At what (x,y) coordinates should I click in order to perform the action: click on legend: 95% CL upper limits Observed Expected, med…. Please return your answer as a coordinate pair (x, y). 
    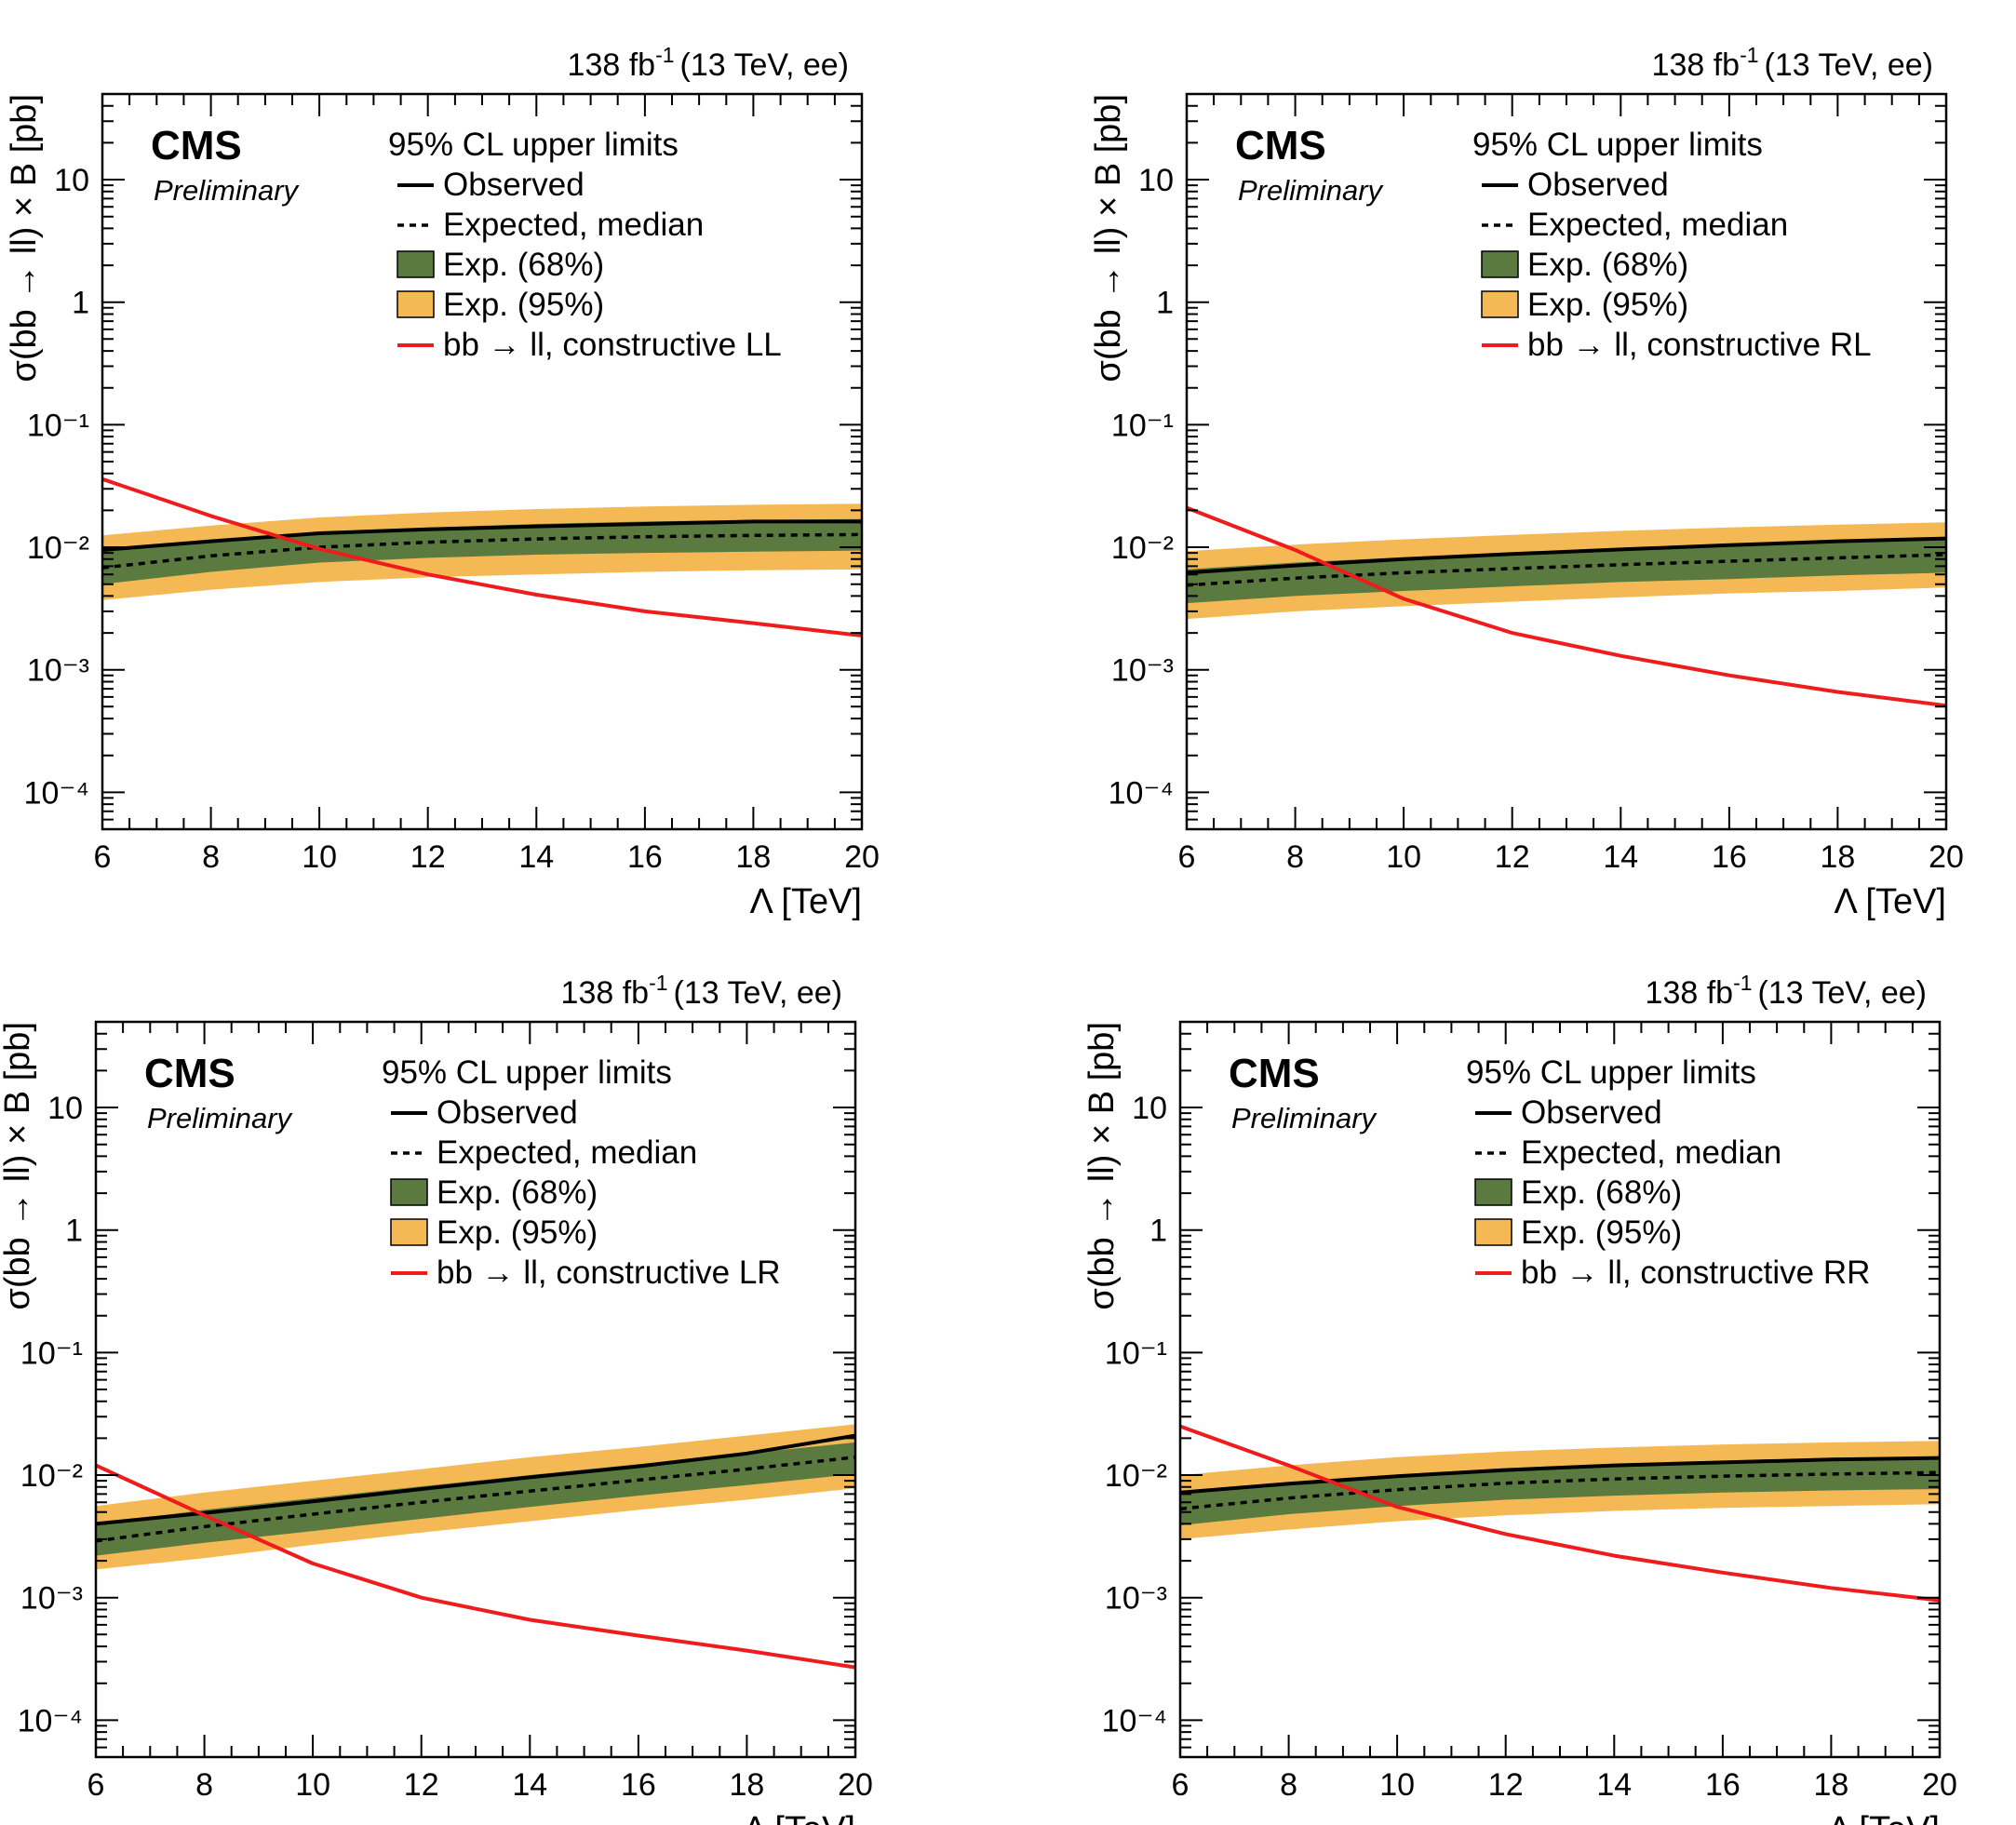
    Looking at the image, I should click on (585, 245).